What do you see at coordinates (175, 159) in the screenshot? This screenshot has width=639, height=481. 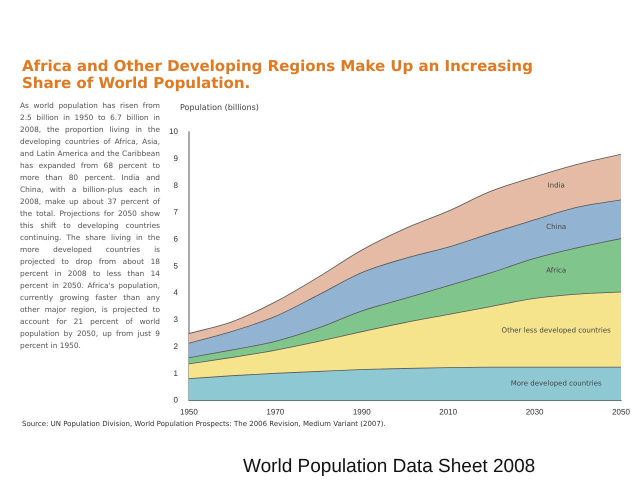 I see `y-tick-label: 9` at bounding box center [175, 159].